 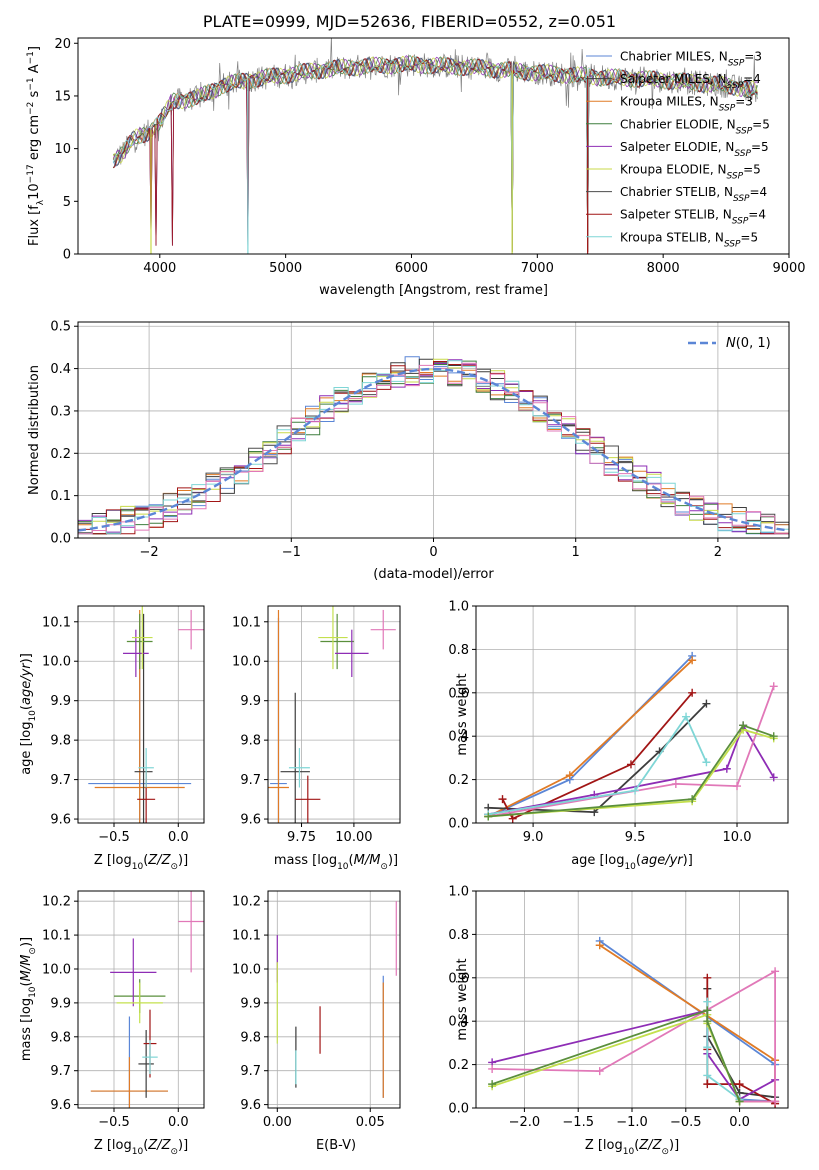 I want to click on x-tick-label: 4000, so click(x=159, y=268).